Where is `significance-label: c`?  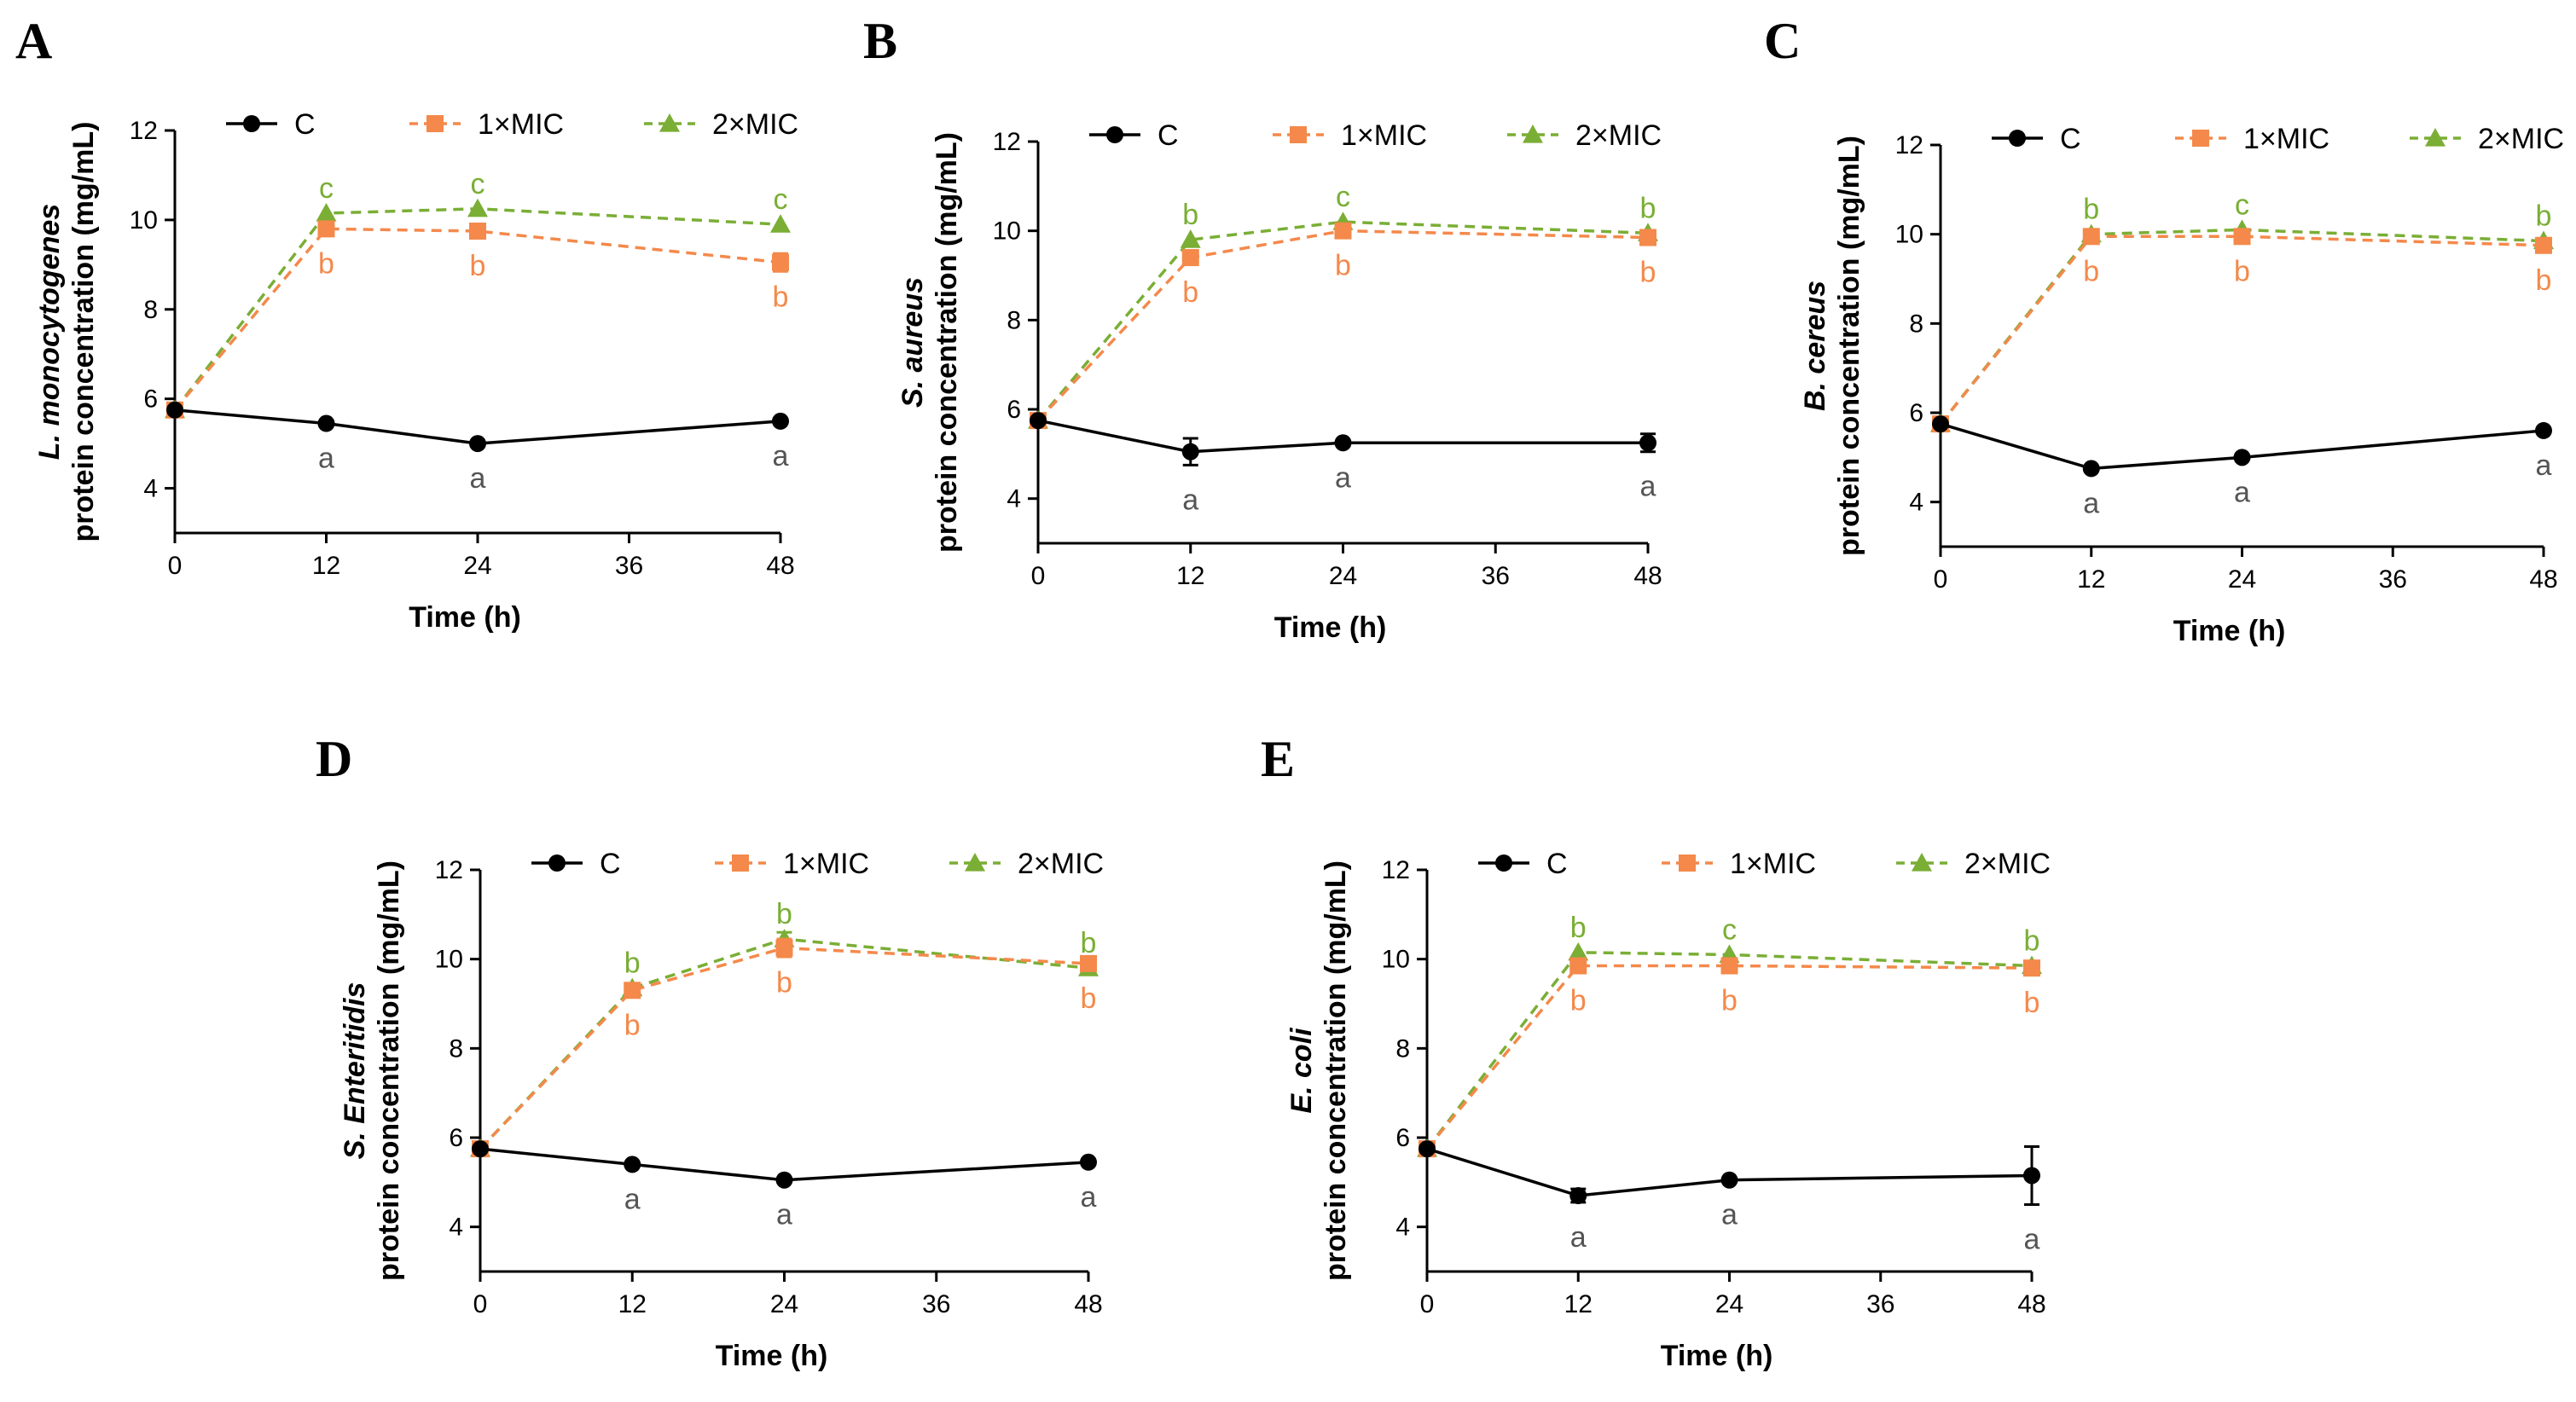 significance-label: c is located at coordinates (1343, 197).